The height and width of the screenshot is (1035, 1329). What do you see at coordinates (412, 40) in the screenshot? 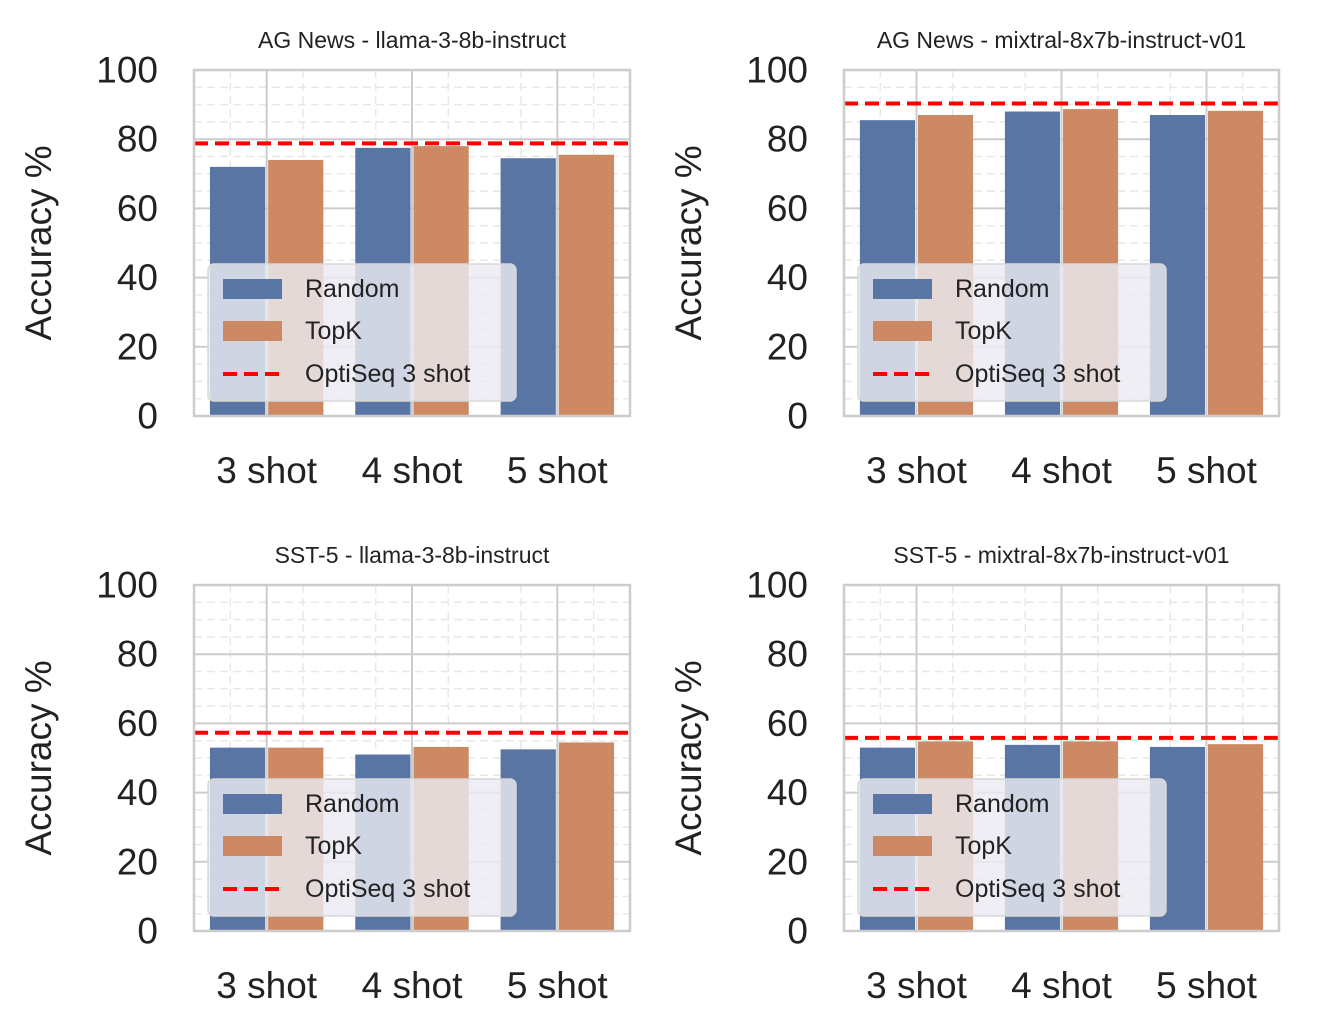
I see `chart-title: AG News - llama-3-8b-instruct` at bounding box center [412, 40].